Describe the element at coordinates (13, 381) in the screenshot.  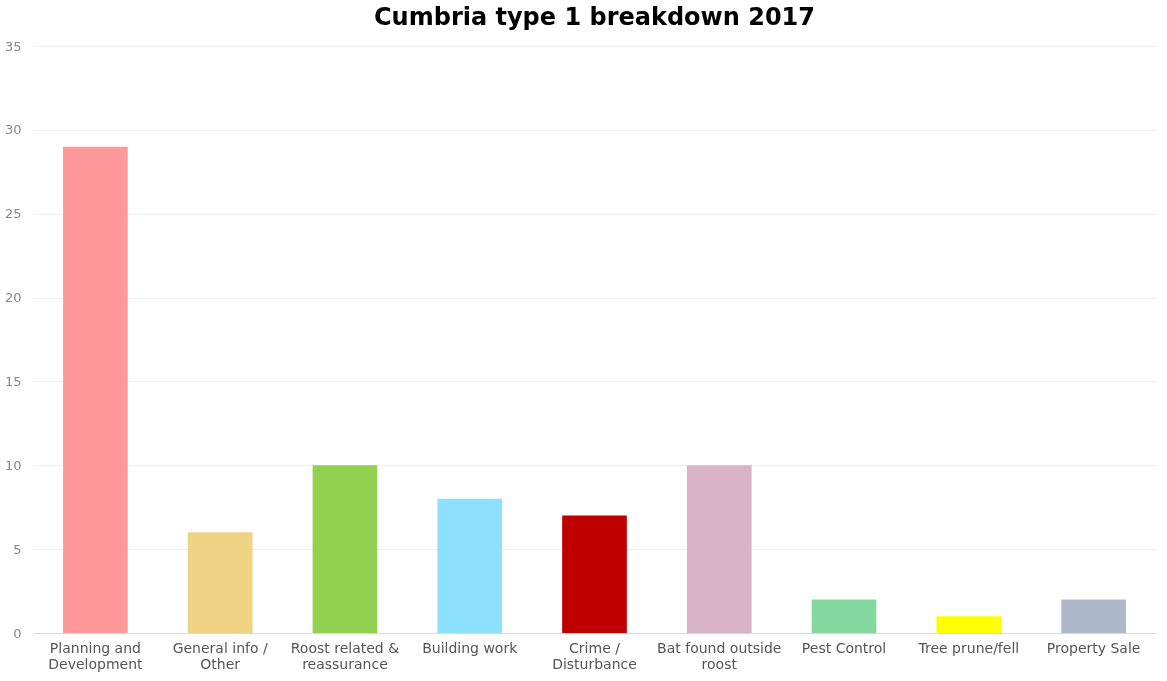
I see `y-tick-label: 15` at that location.